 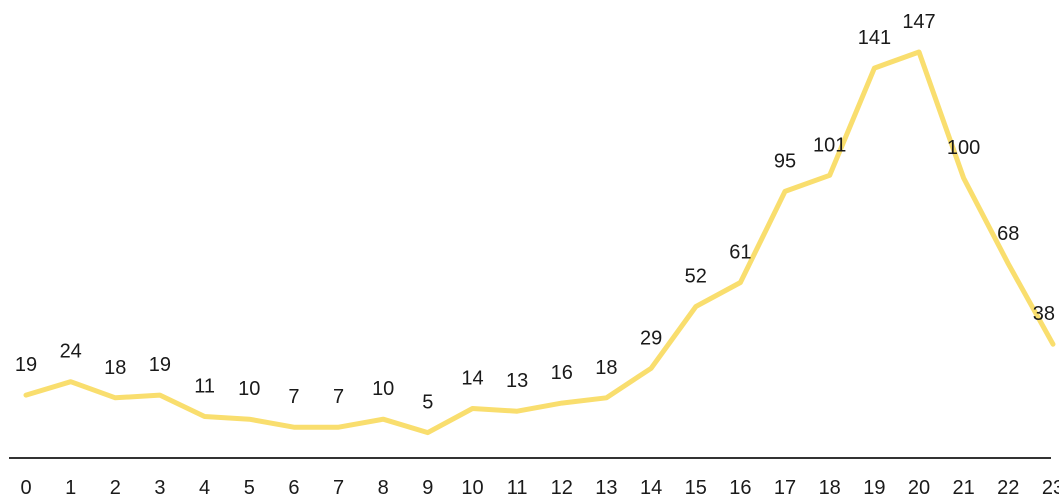 I want to click on data-label: 95, so click(x=785, y=161).